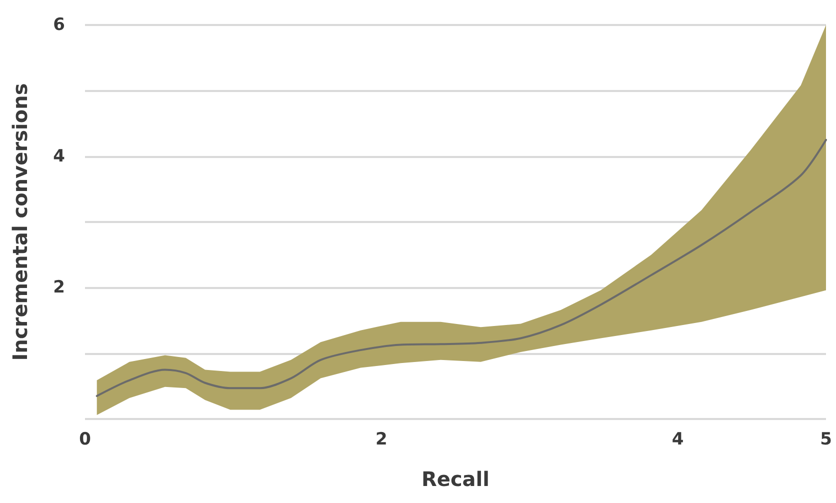 The width and height of the screenshot is (836, 503). I want to click on x-tick-label: 5, so click(826, 440).